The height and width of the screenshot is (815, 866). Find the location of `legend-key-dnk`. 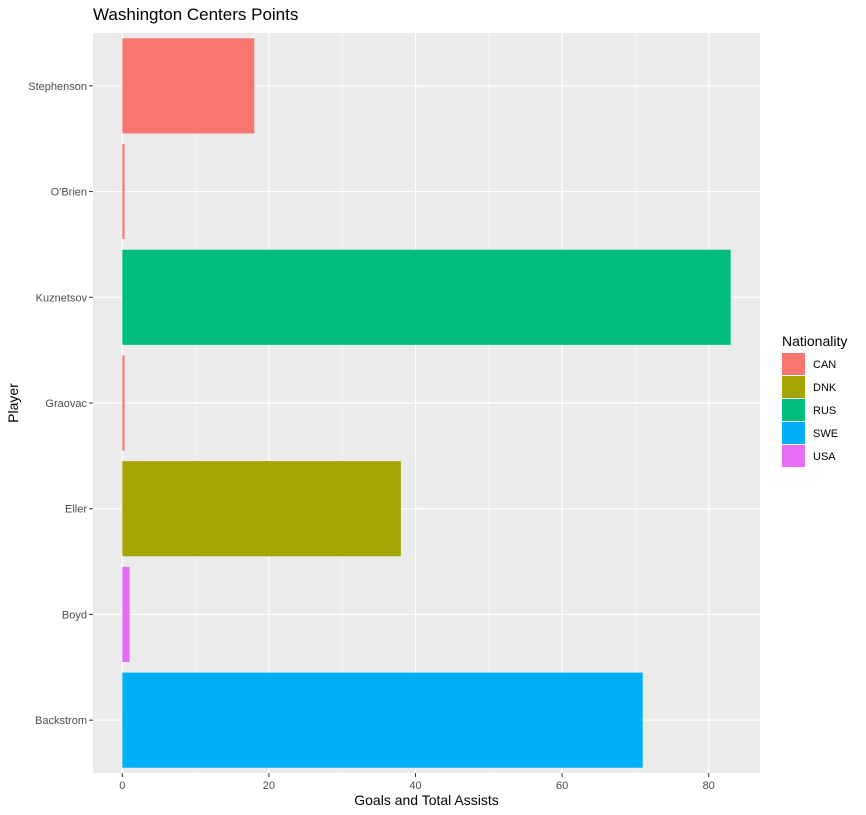

legend-key-dnk is located at coordinates (793, 387).